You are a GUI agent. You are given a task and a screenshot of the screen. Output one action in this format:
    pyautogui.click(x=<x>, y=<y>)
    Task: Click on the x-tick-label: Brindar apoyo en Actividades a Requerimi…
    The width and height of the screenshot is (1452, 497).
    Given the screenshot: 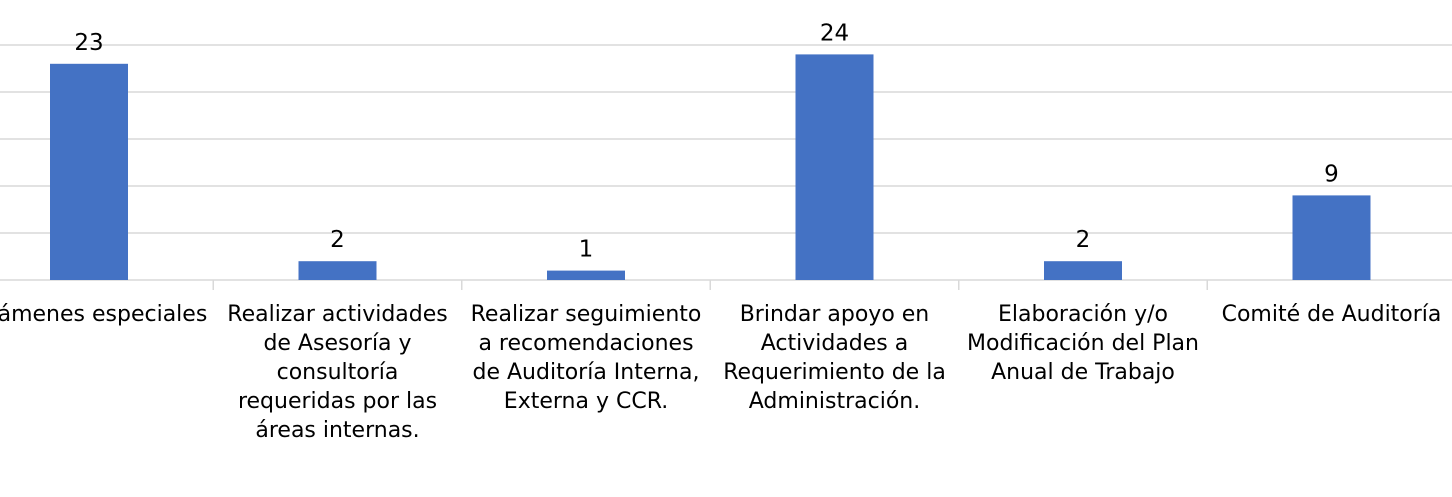 What is the action you would take?
    pyautogui.click(x=834, y=358)
    